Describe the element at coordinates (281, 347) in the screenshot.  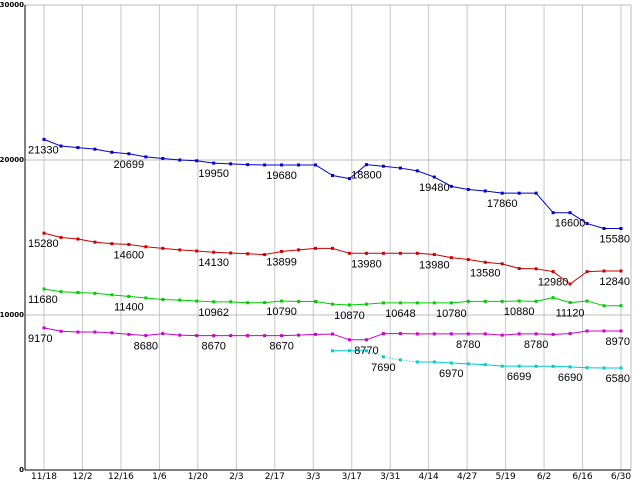
I see `data-label: 8670` at that location.